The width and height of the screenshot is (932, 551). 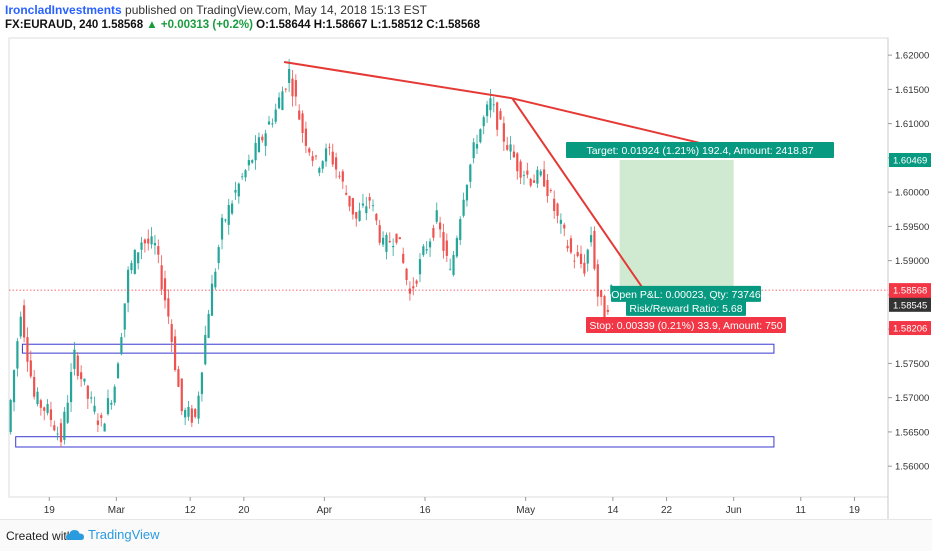 What do you see at coordinates (206, 25) in the screenshot?
I see `change-value: +0.00313 (+0.2%)` at bounding box center [206, 25].